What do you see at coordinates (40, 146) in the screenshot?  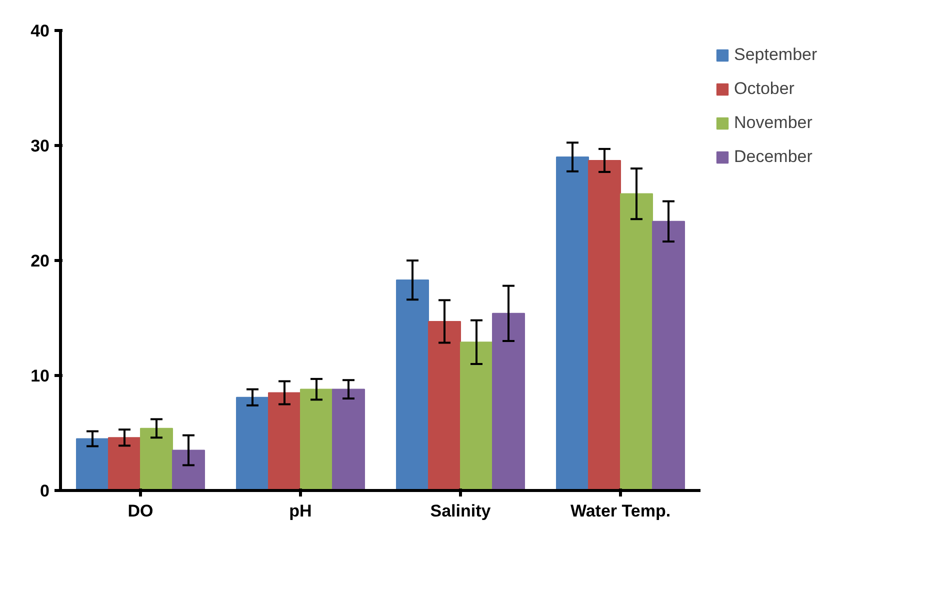 I see `y-tick-label: 30` at bounding box center [40, 146].